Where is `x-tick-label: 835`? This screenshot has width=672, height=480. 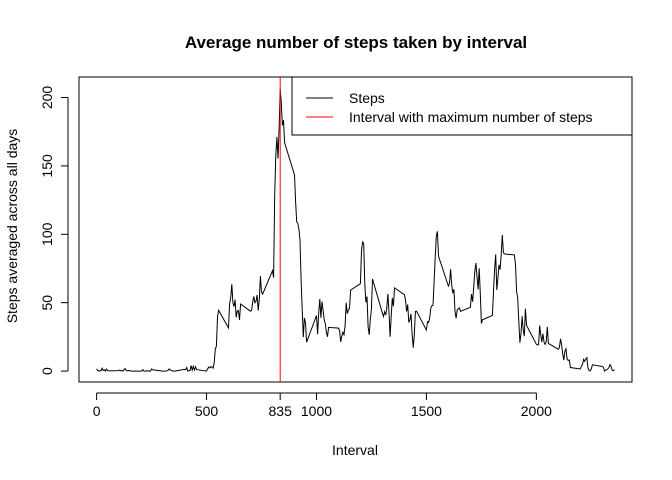
x-tick-label: 835 is located at coordinates (281, 411).